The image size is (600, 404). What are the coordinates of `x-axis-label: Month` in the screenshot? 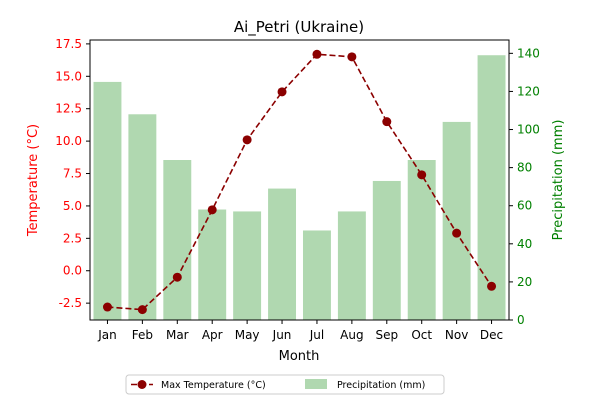 It's located at (299, 356).